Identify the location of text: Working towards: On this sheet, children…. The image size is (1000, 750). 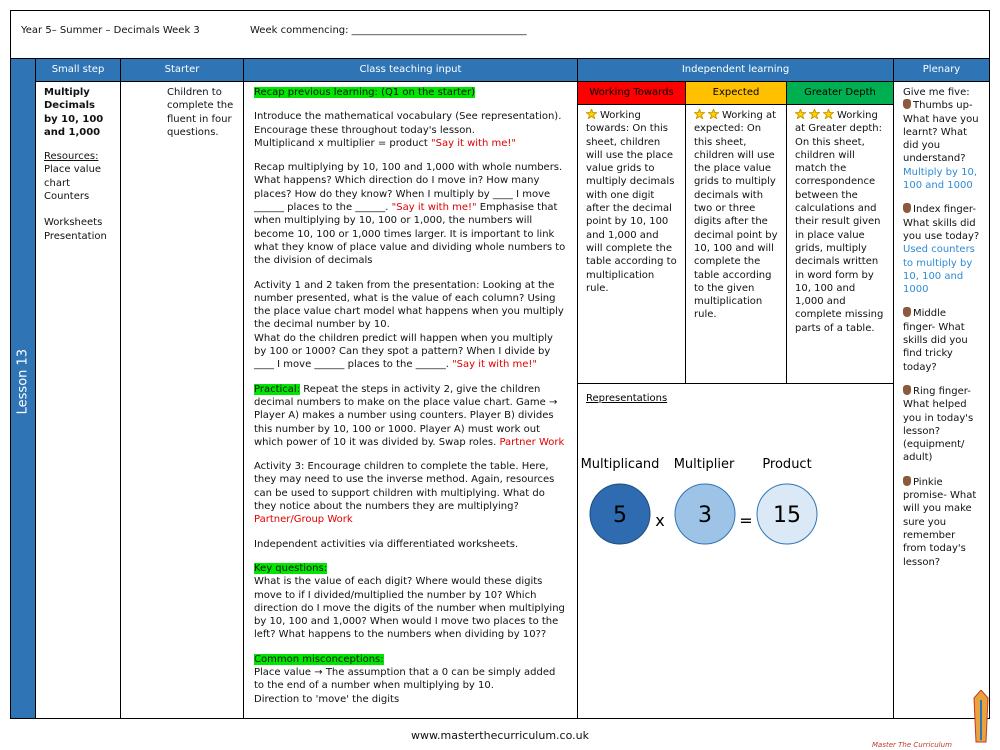
(631, 202).